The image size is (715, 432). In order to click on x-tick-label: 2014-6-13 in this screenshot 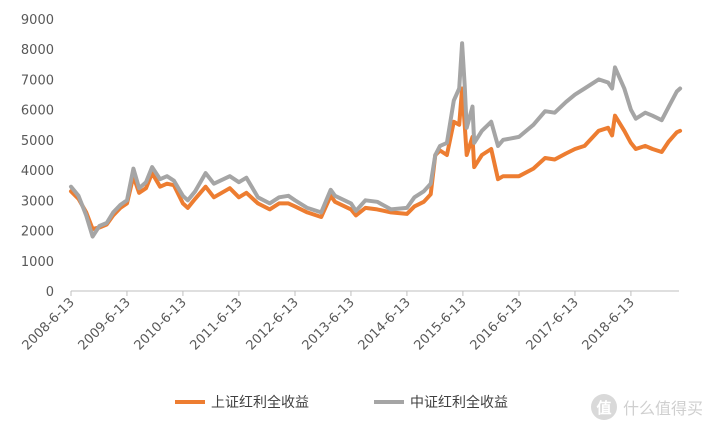, I will do `click(385, 324)`.